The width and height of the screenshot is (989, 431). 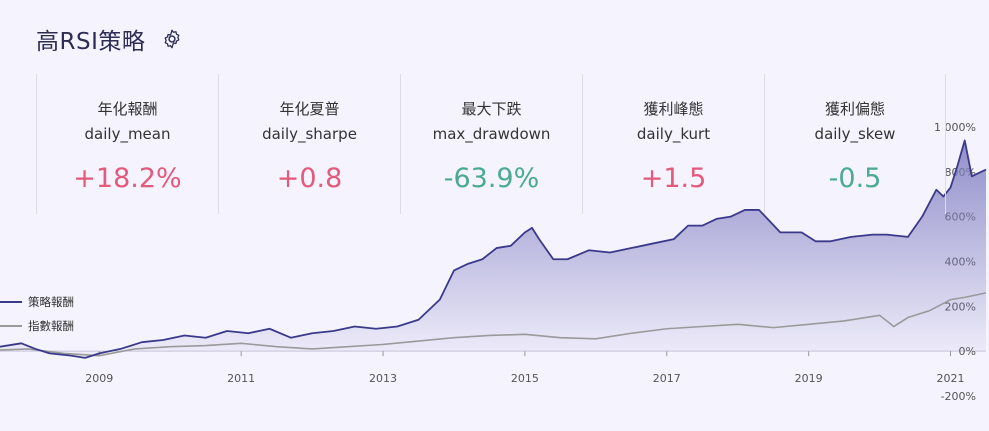 I want to click on metric-value: -63.9%, so click(x=491, y=178).